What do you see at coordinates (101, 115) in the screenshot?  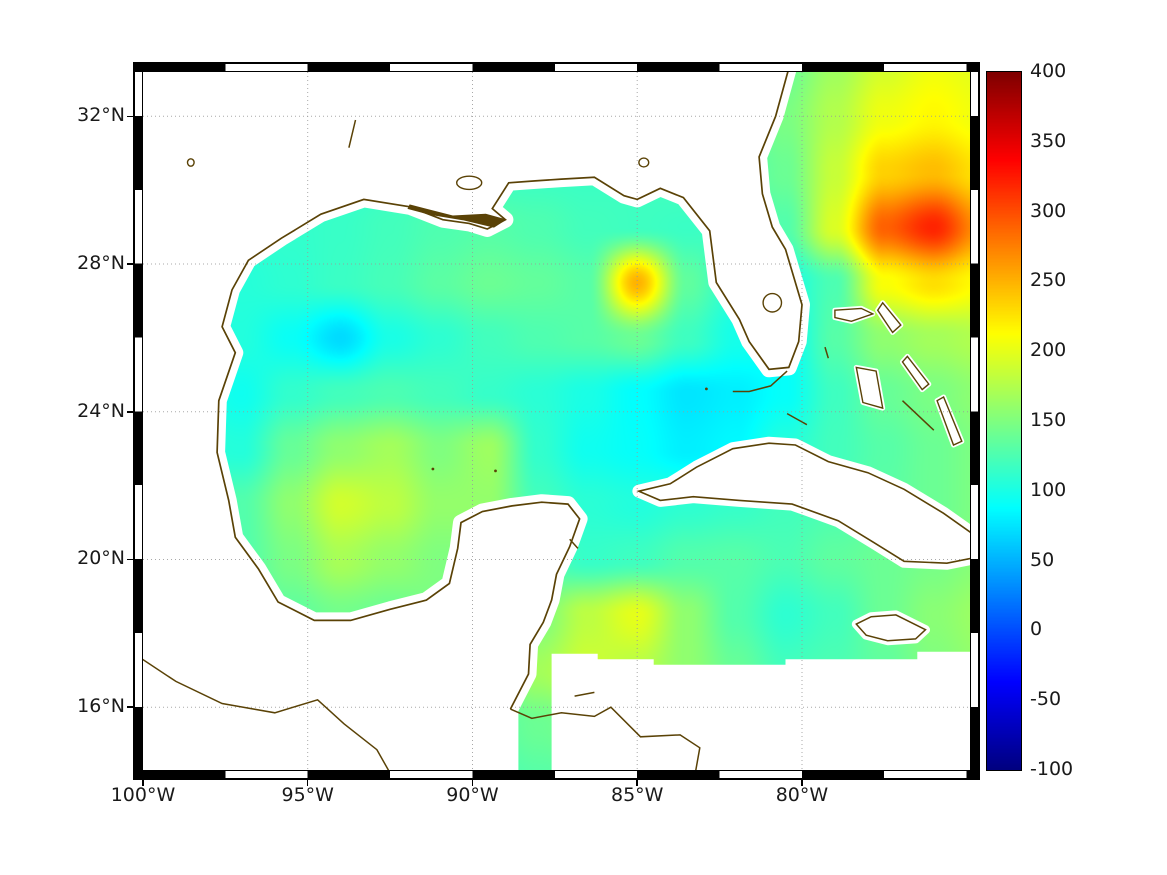 I see `y-tick-label: 32°N` at bounding box center [101, 115].